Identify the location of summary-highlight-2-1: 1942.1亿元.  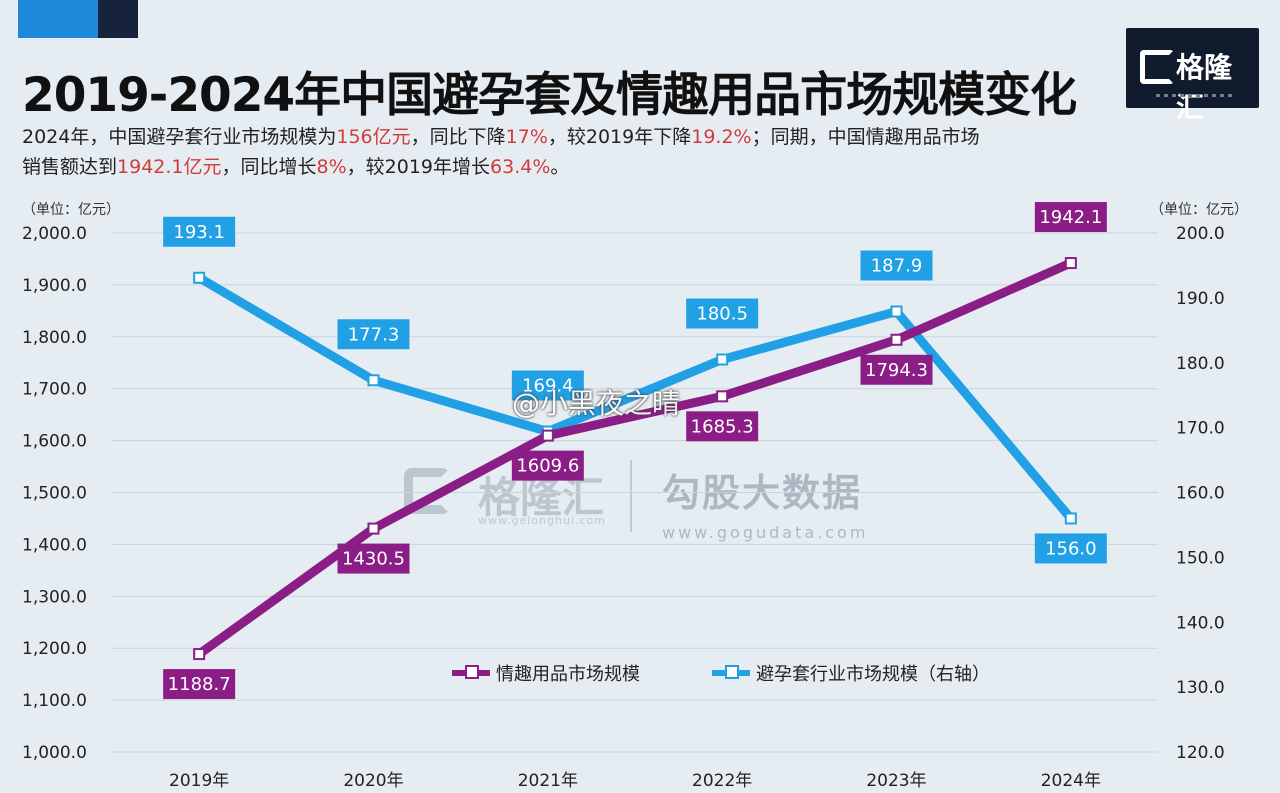
(169, 167).